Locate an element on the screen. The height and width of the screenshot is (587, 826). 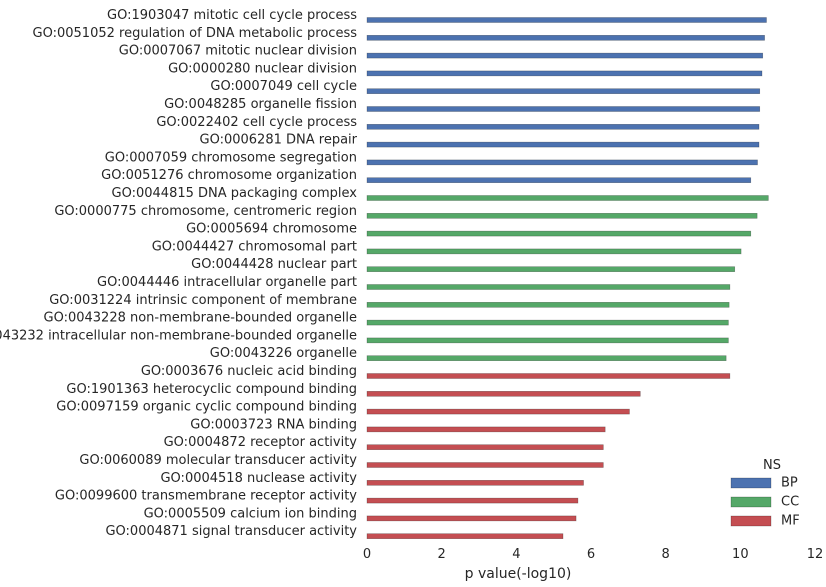
legend-items: BP CC MF is located at coordinates (765, 502).